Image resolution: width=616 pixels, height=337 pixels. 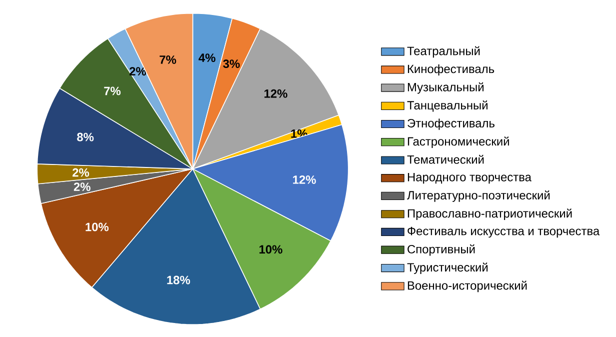 I want to click on legend-label: Тематический, so click(x=445, y=159).